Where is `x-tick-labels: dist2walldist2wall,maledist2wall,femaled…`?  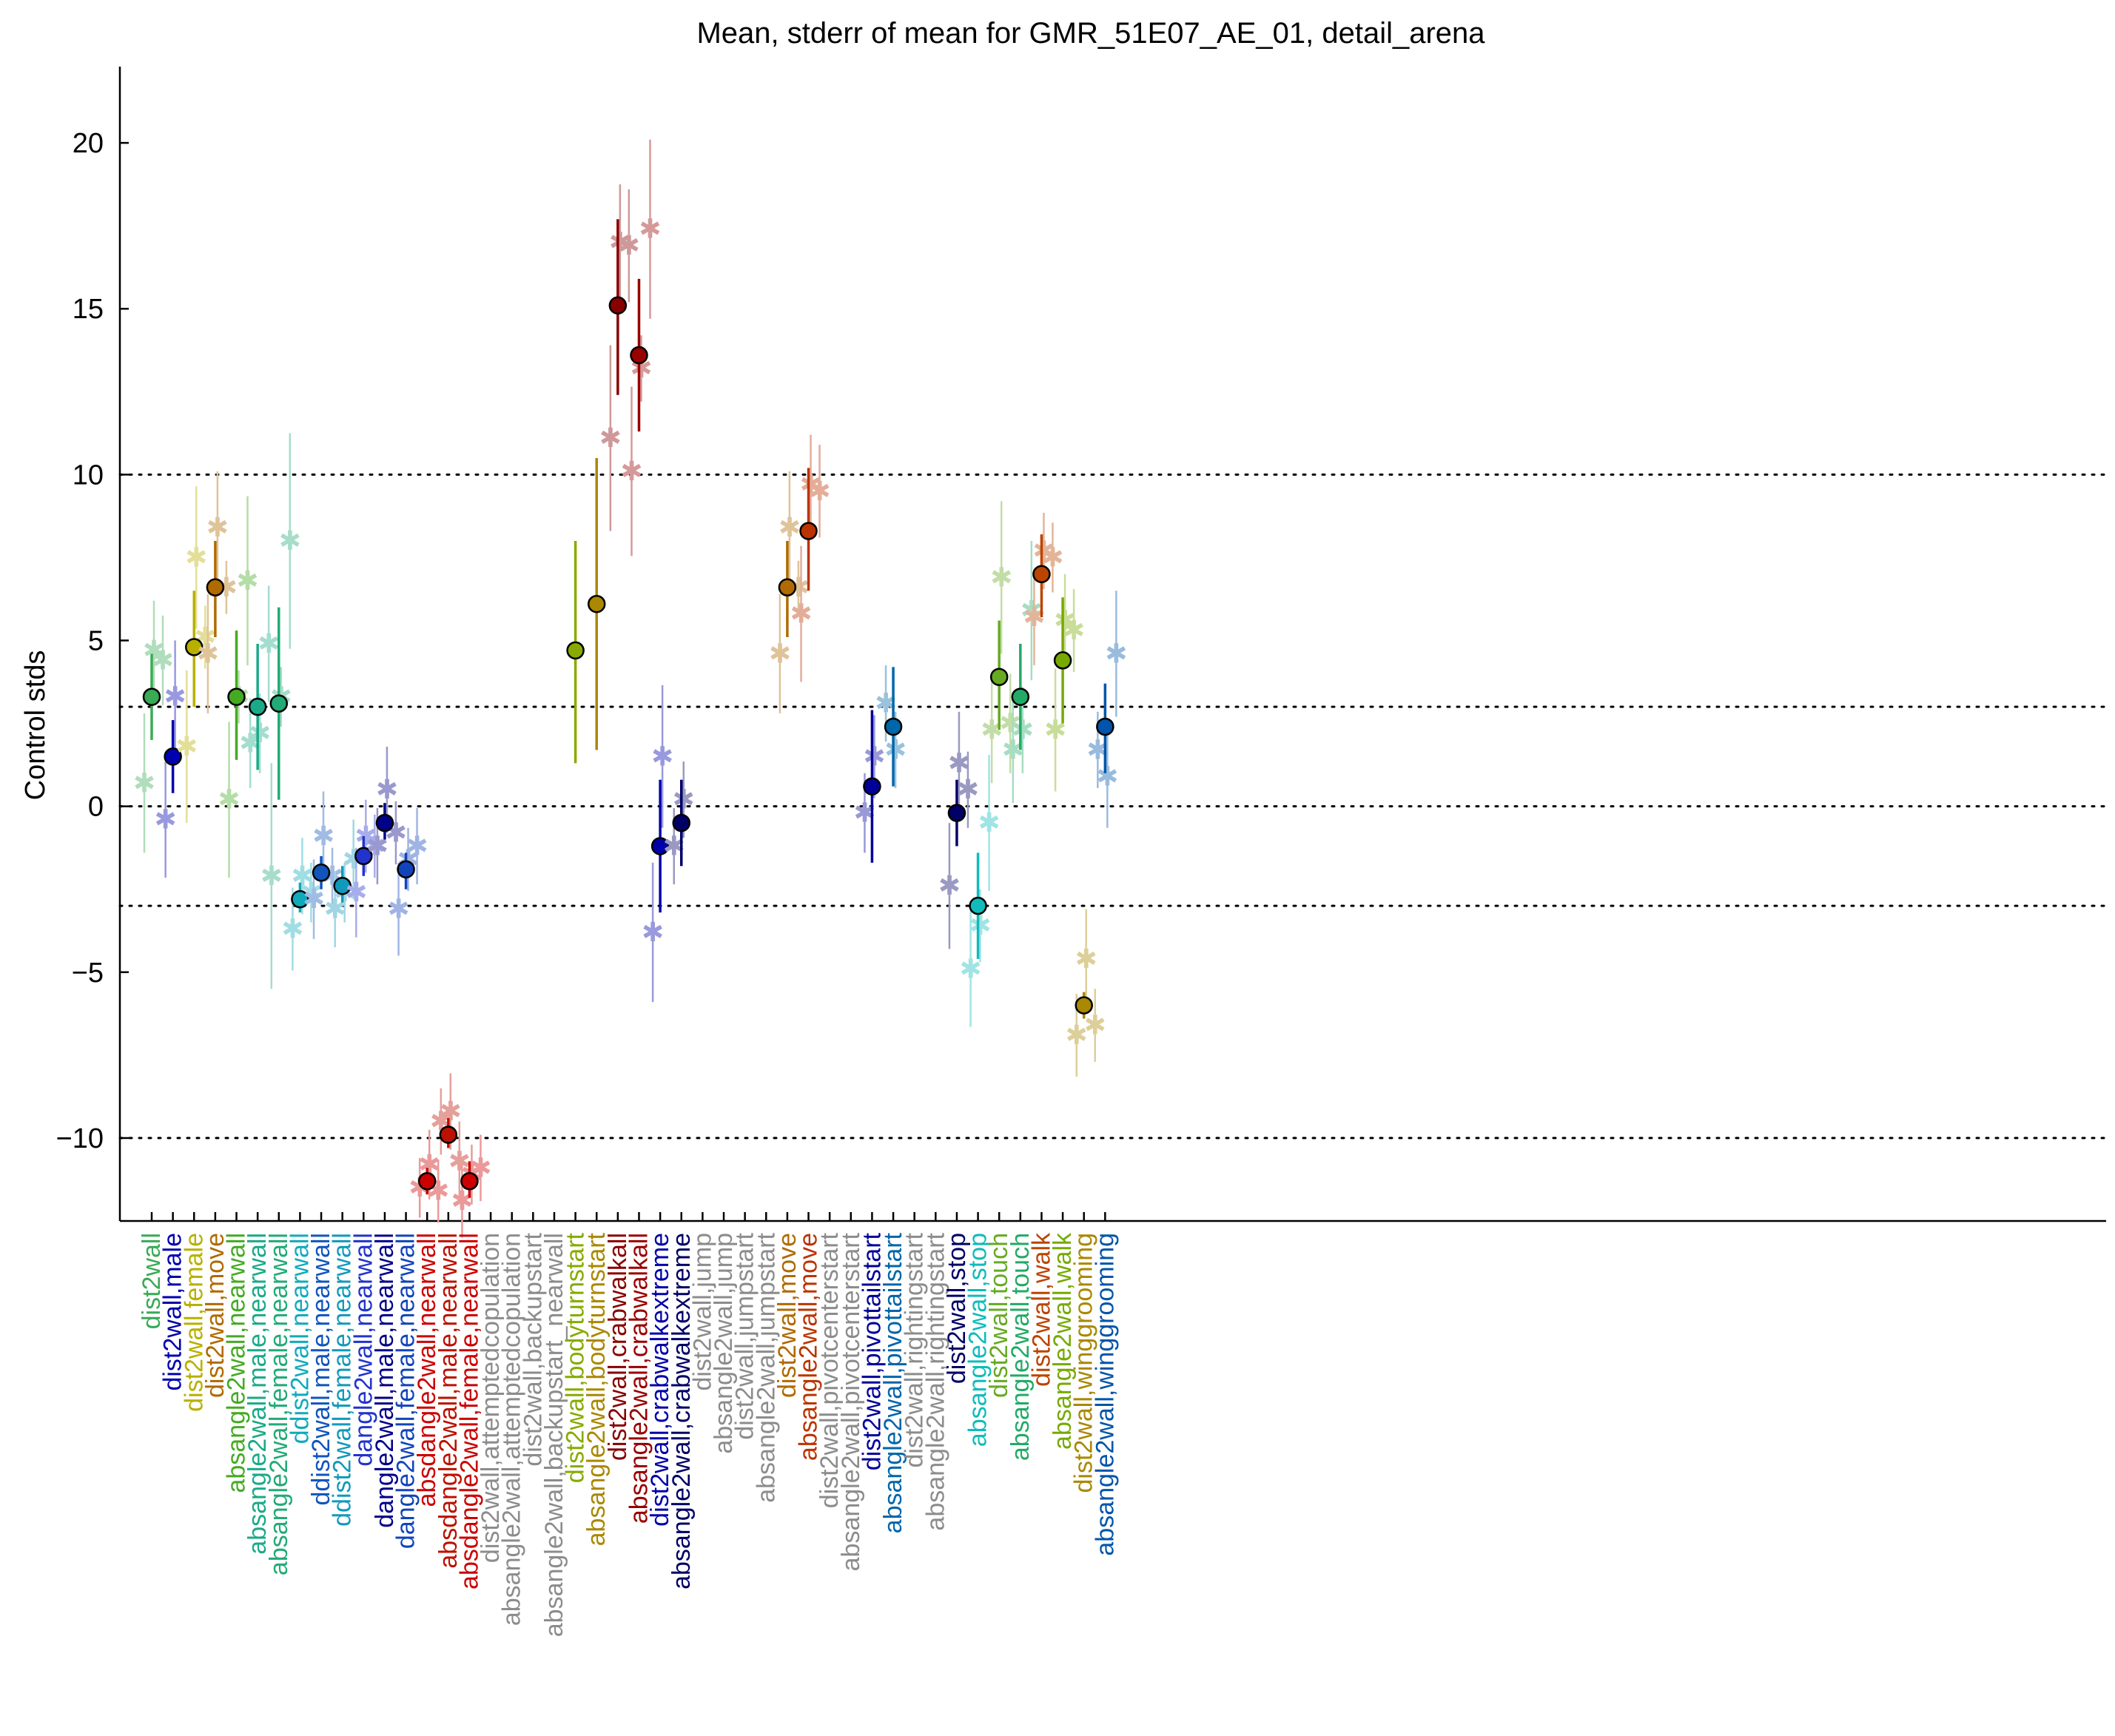 x-tick-labels: dist2walldist2wall,maledist2wall,femaled… is located at coordinates (628, 1434).